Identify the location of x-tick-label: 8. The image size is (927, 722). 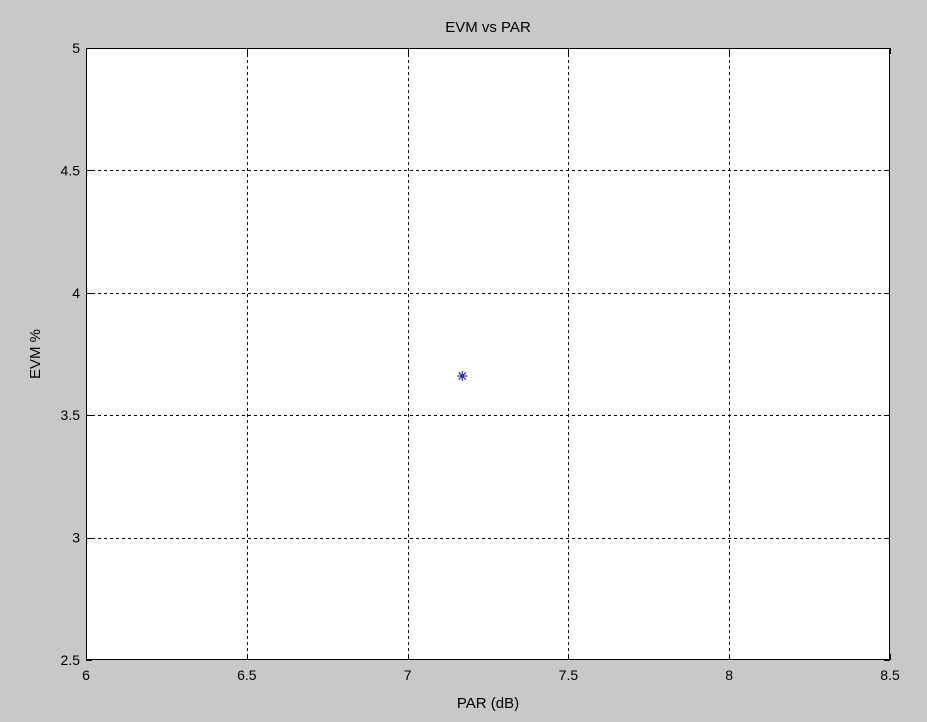
(729, 675).